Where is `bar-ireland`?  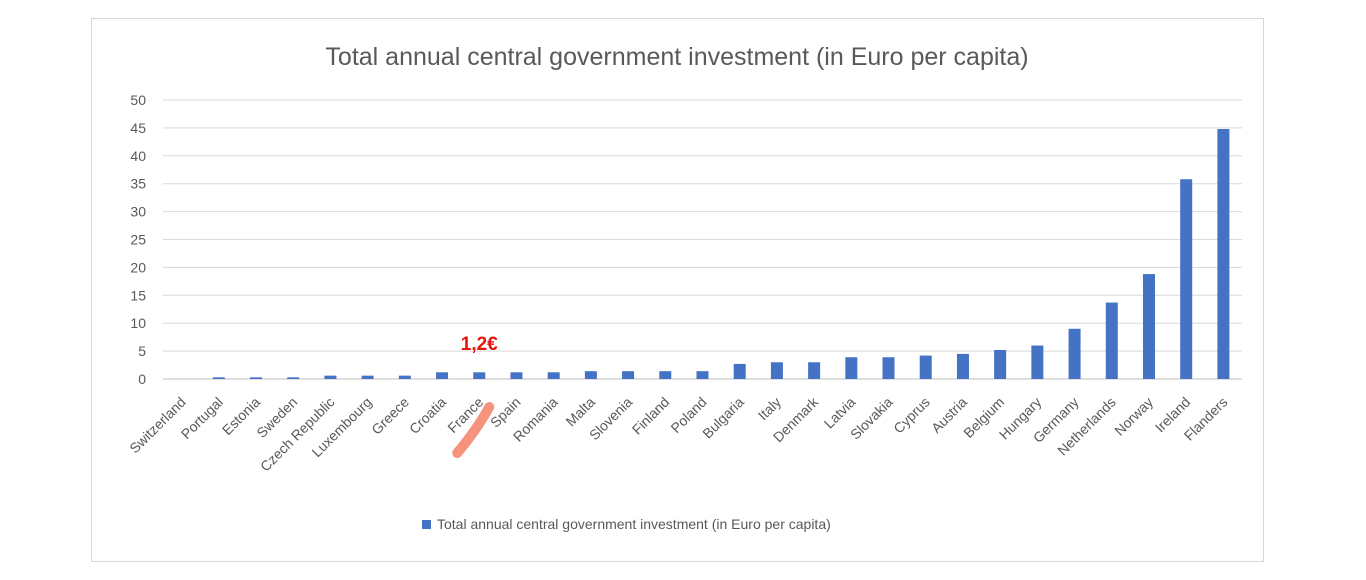 bar-ireland is located at coordinates (1186, 279).